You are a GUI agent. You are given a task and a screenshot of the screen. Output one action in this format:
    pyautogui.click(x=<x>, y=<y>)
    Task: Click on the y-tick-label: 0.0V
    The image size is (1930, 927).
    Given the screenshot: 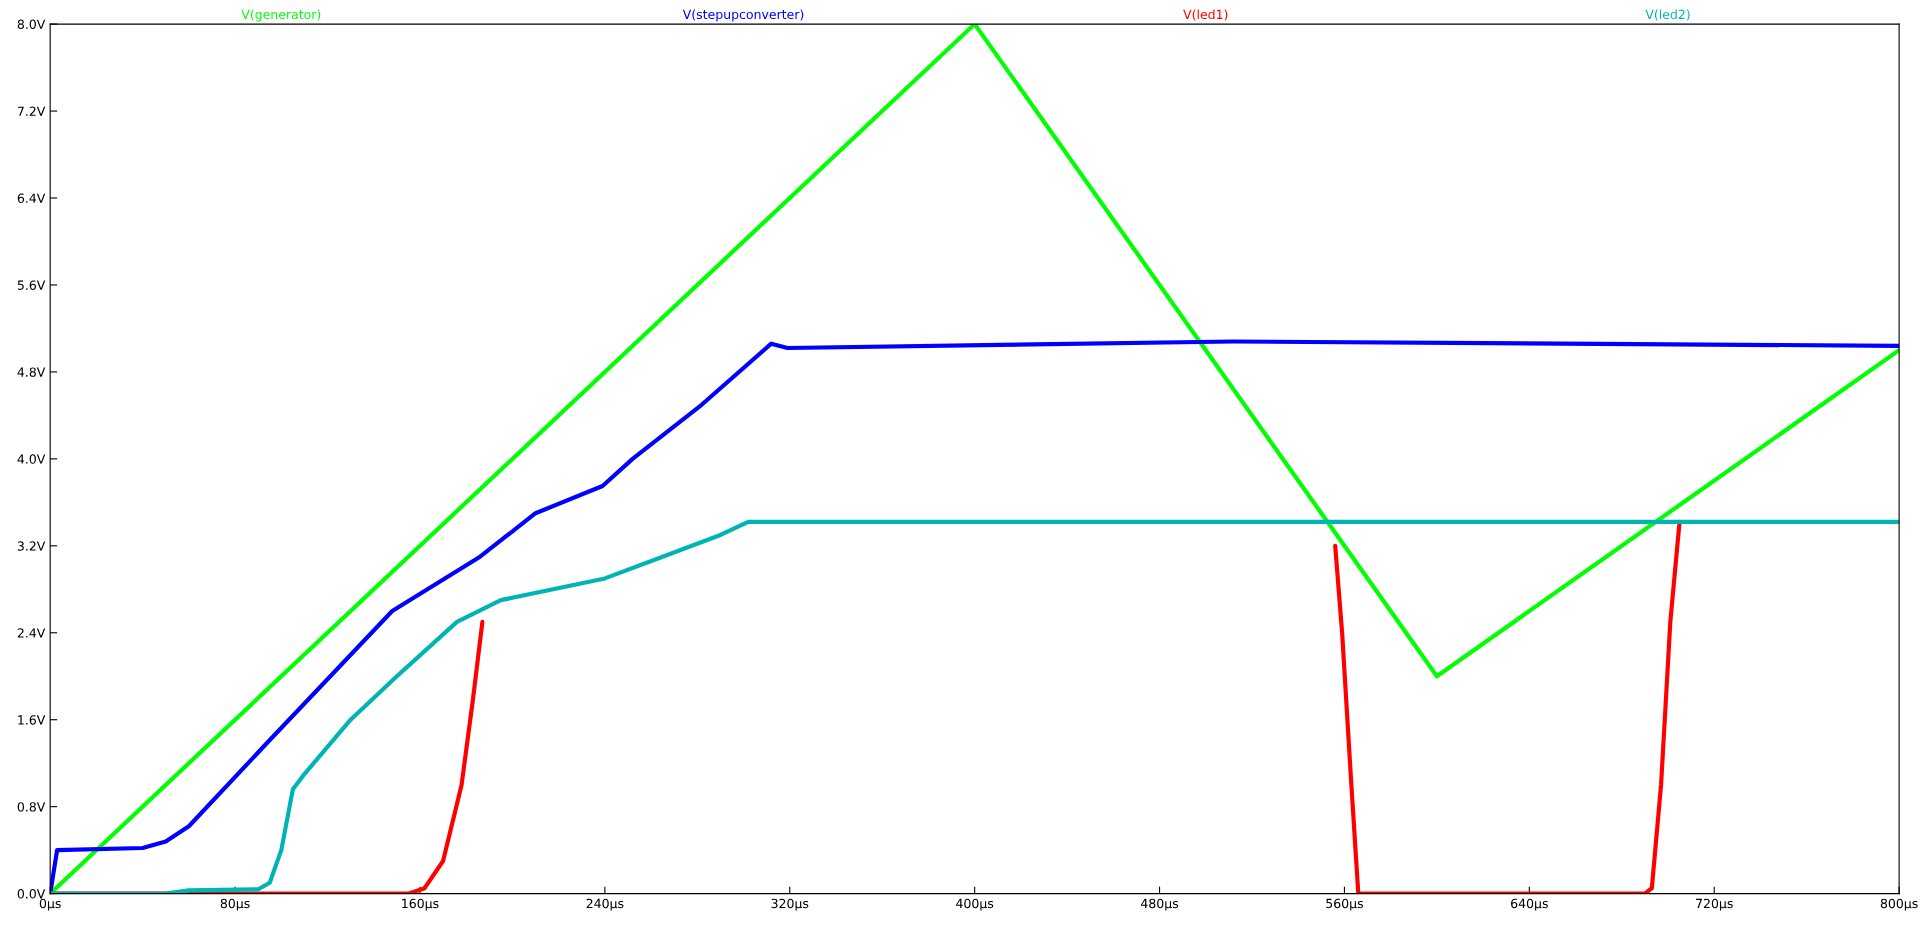 What is the action you would take?
    pyautogui.click(x=31, y=894)
    